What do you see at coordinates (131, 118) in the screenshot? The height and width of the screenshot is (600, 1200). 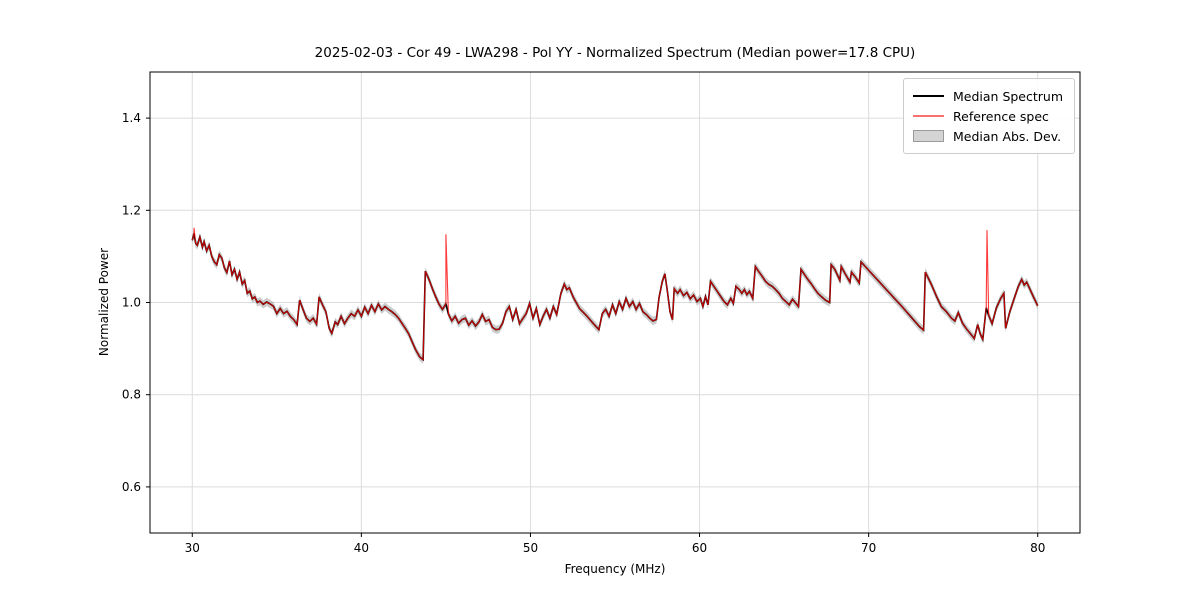 I see `y-tick-label: 1.4` at bounding box center [131, 118].